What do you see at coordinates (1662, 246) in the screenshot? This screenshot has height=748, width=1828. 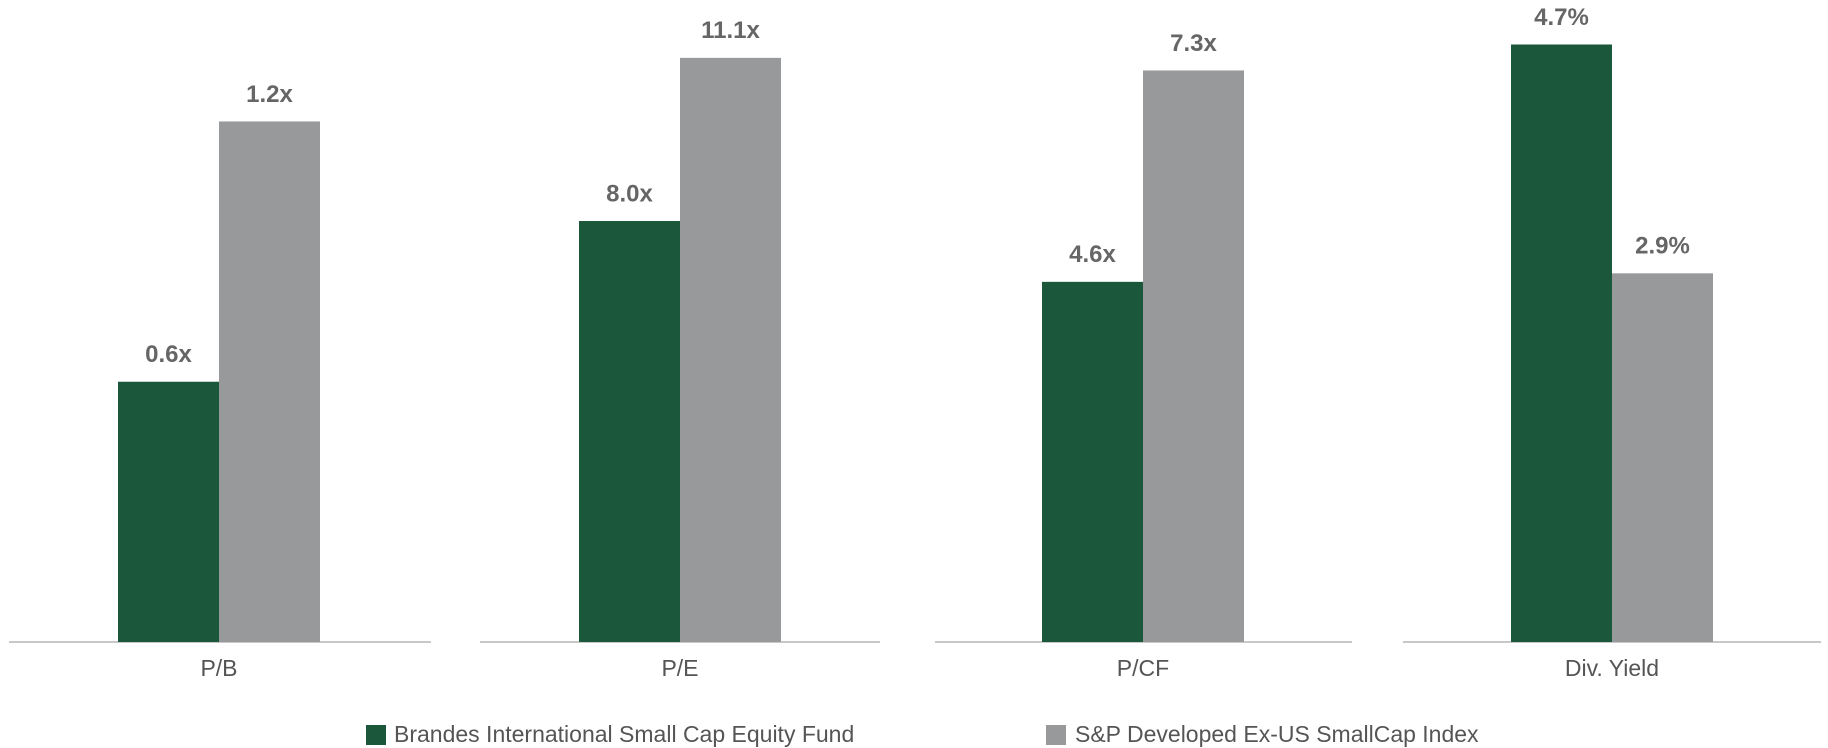 I see `value-label: 2.9%` at bounding box center [1662, 246].